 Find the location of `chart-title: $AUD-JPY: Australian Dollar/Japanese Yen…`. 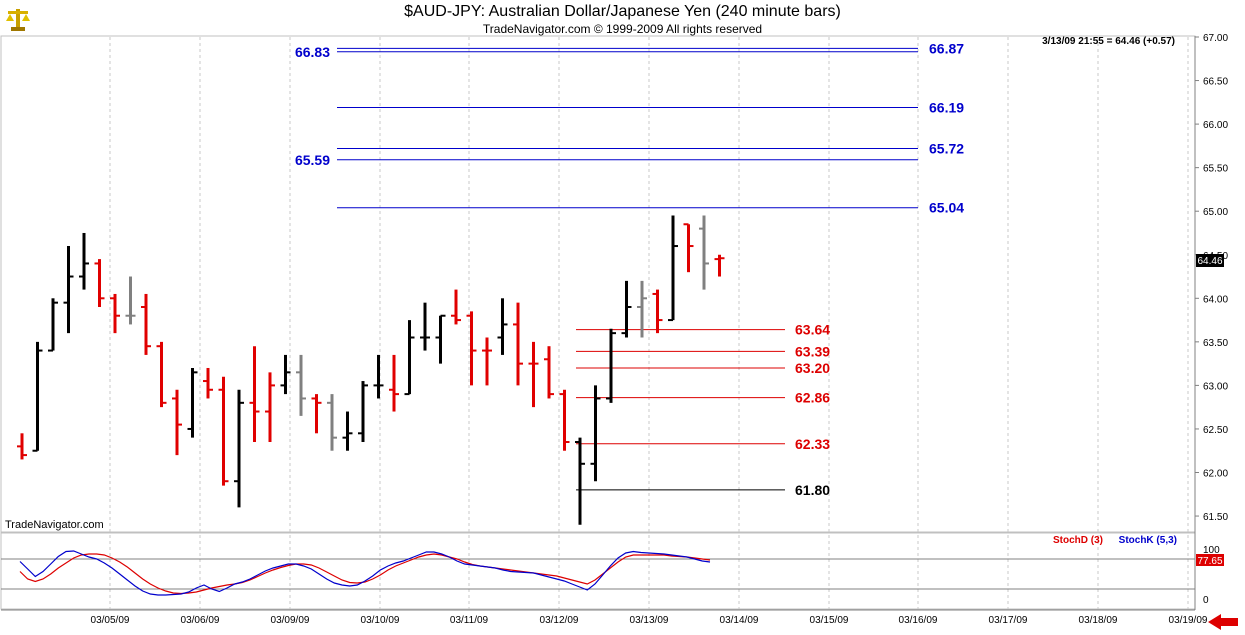

chart-title: $AUD-JPY: Australian Dollar/Japanese Yen… is located at coordinates (622, 11).